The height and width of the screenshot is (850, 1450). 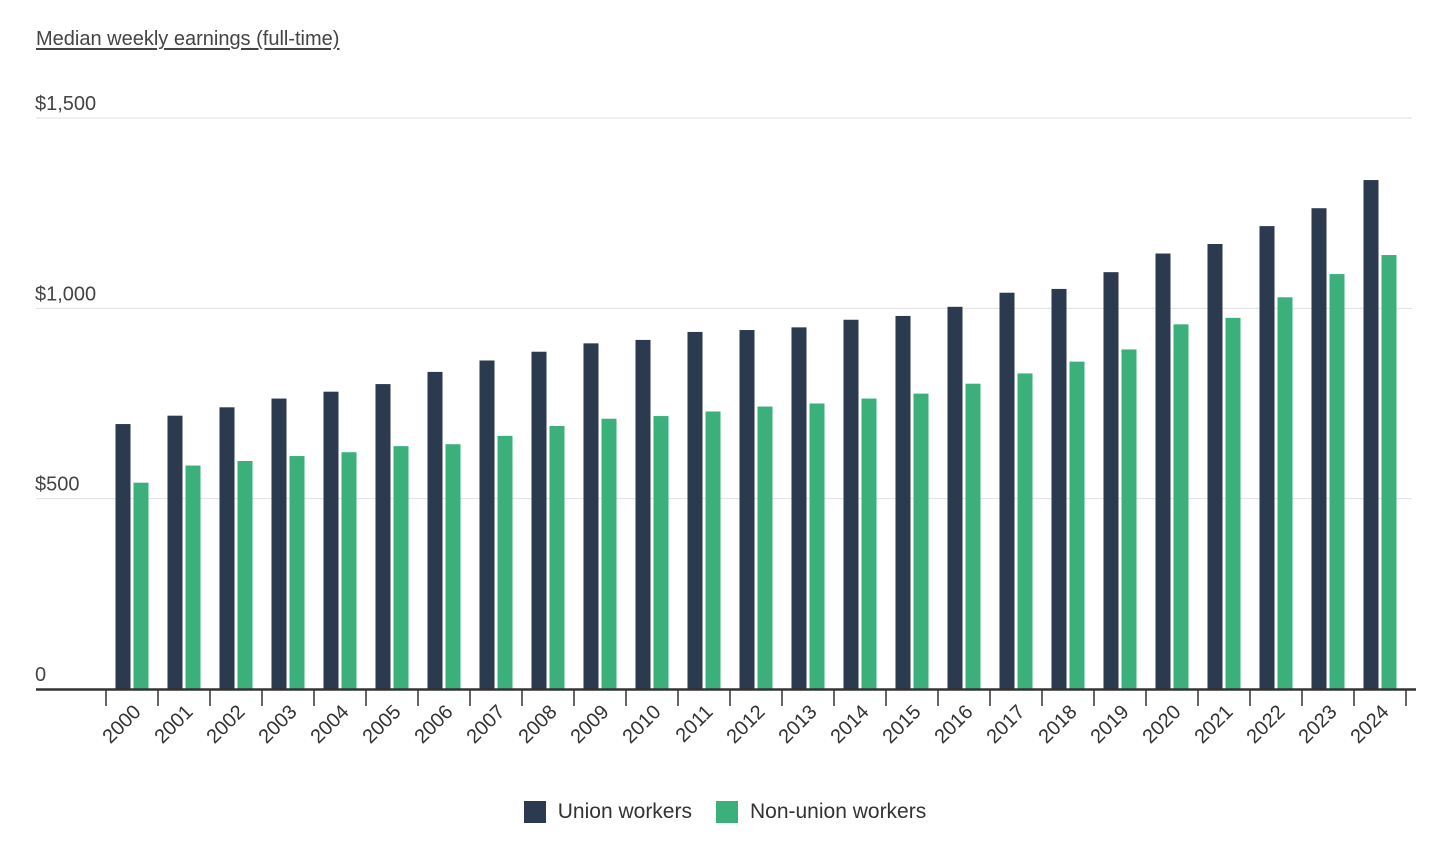 I want to click on legend-label-non-union: Non-union workers, so click(x=838, y=811).